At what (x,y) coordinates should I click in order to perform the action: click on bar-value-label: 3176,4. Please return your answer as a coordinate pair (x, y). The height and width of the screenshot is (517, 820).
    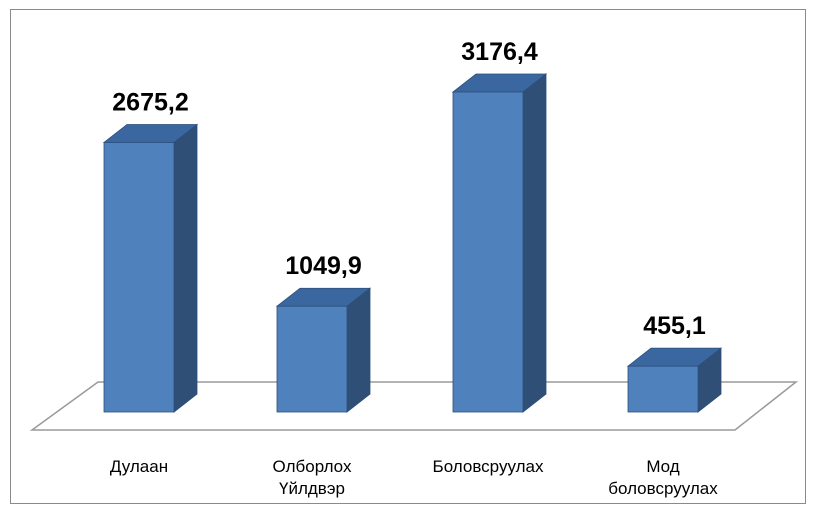
    Looking at the image, I should click on (499, 52).